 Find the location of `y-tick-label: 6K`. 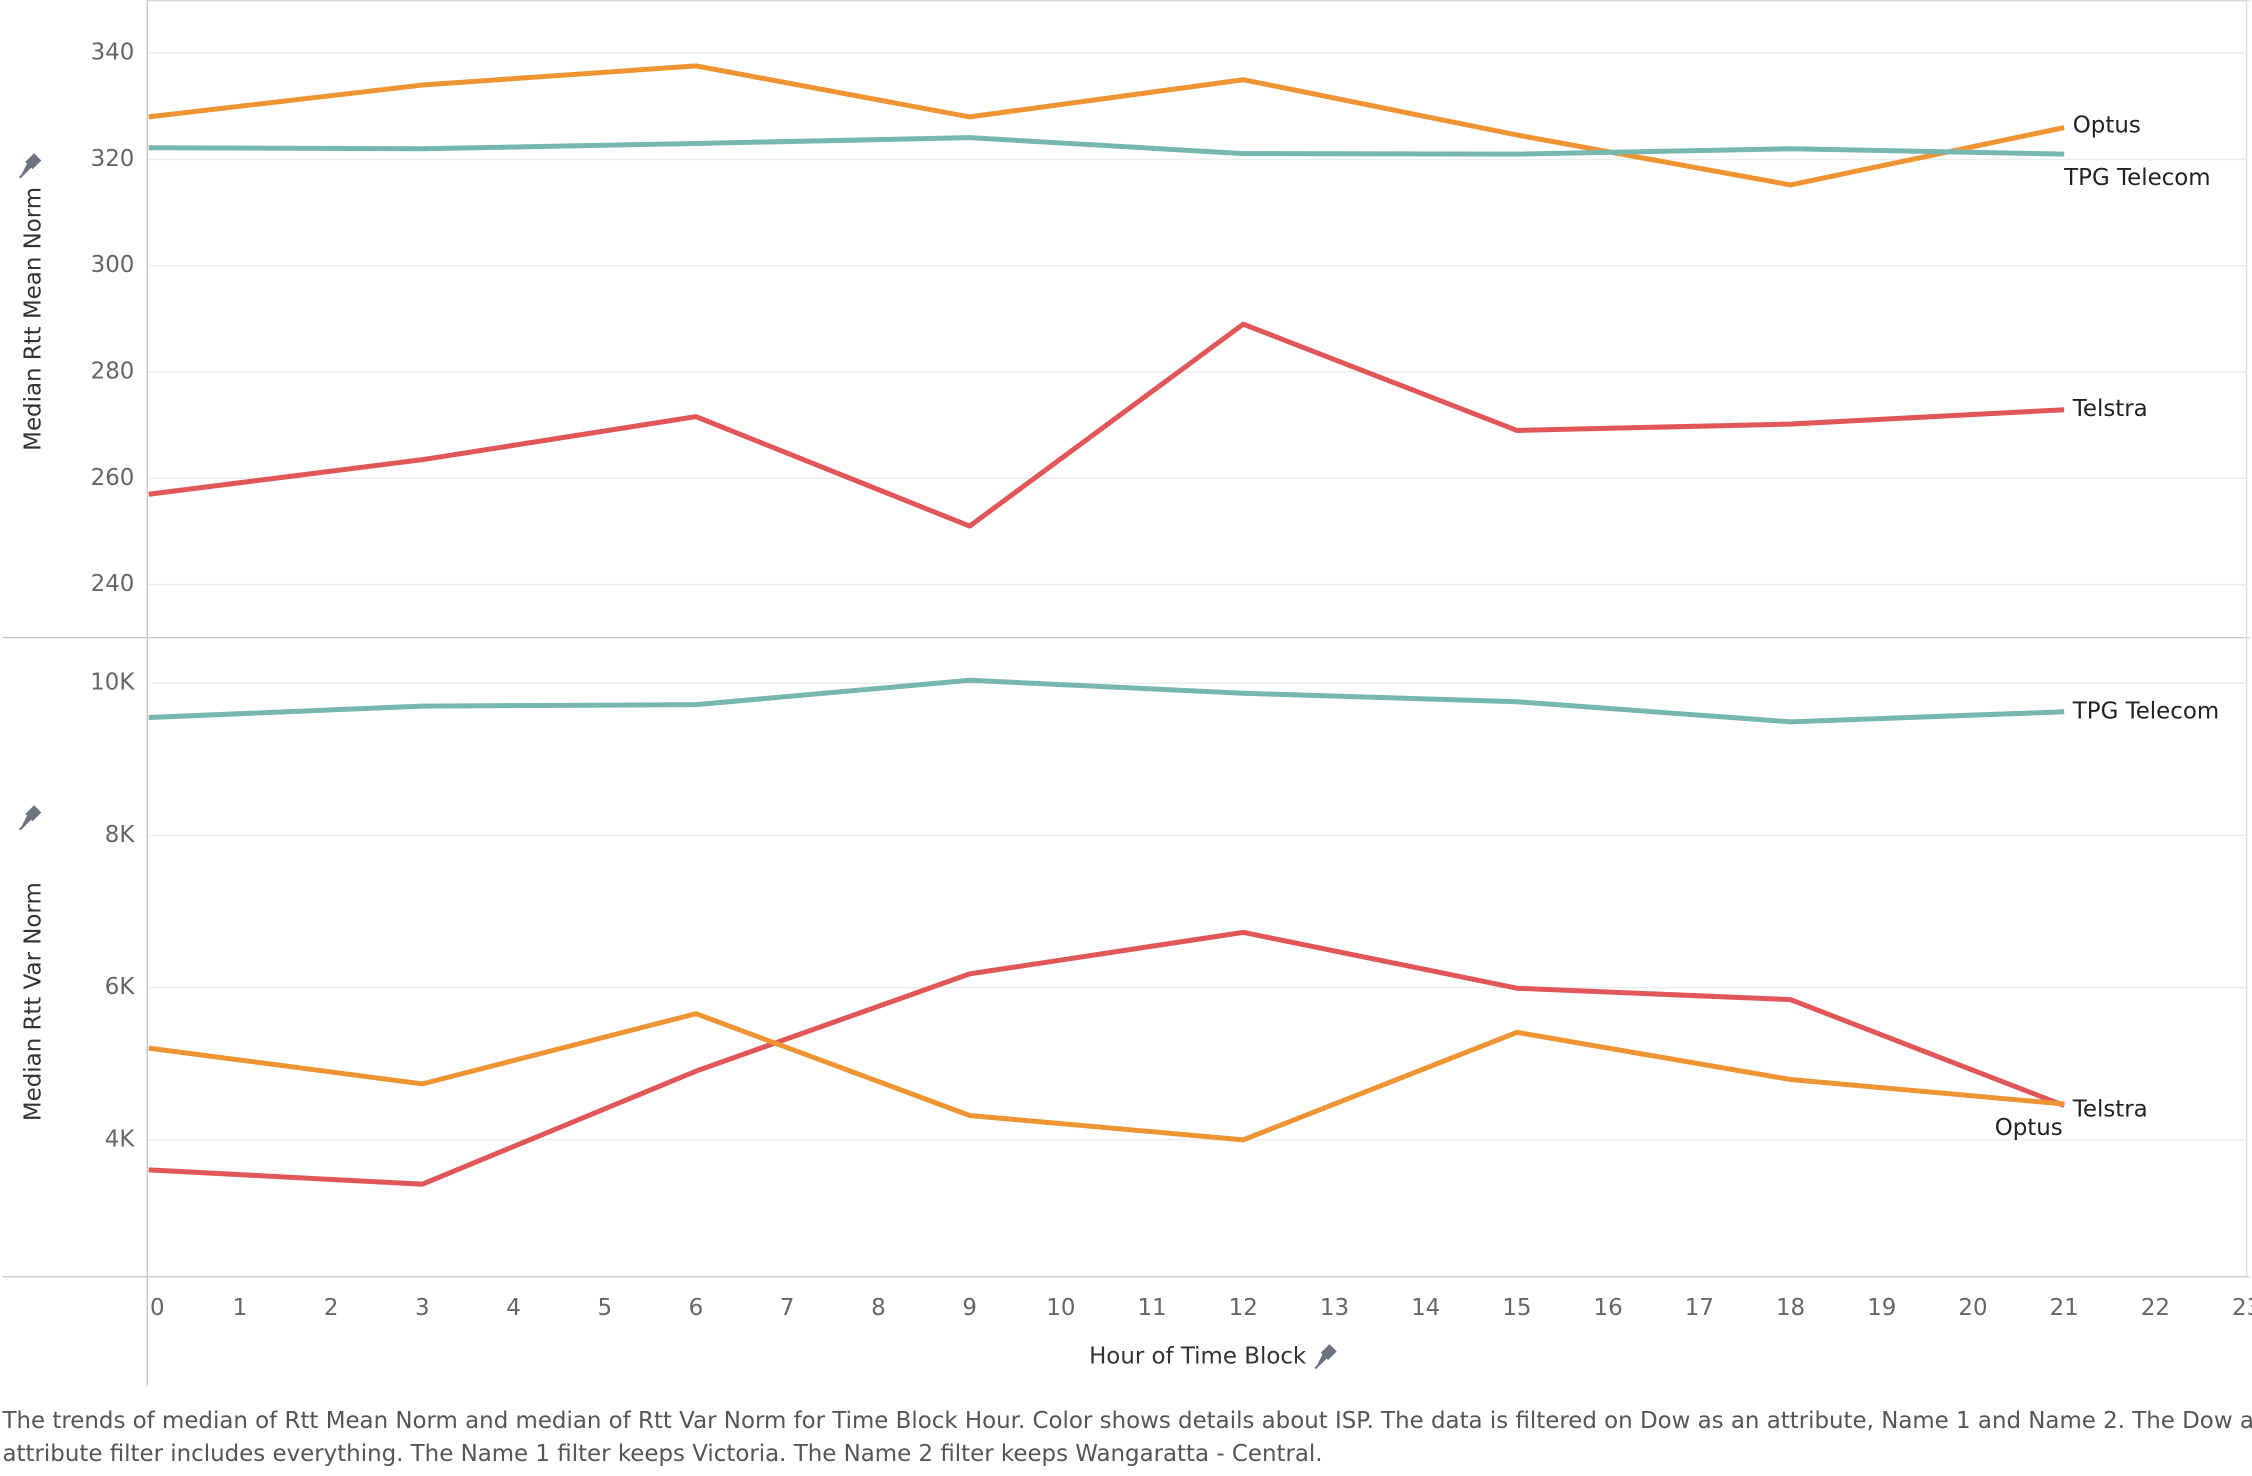

y-tick-label: 6K is located at coordinates (120, 987).